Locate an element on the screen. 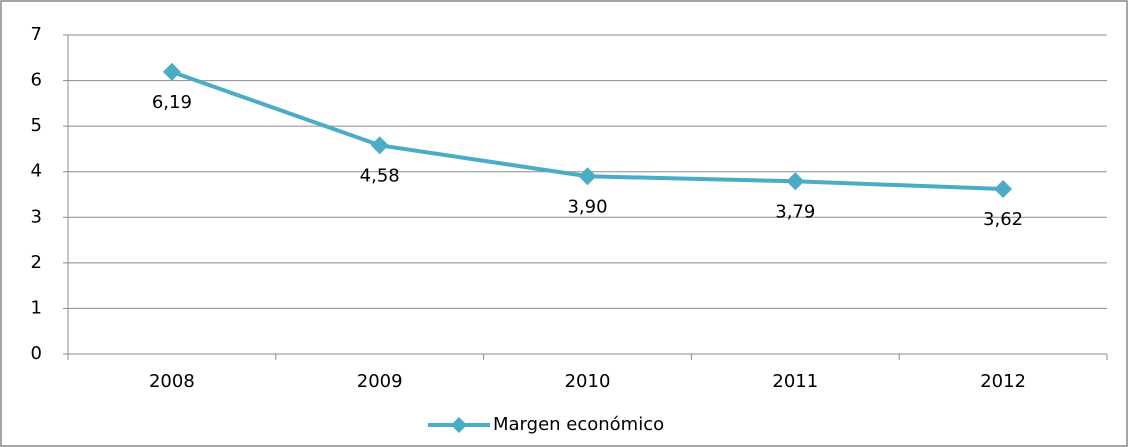  x-tick-label: 2008 is located at coordinates (172, 381).